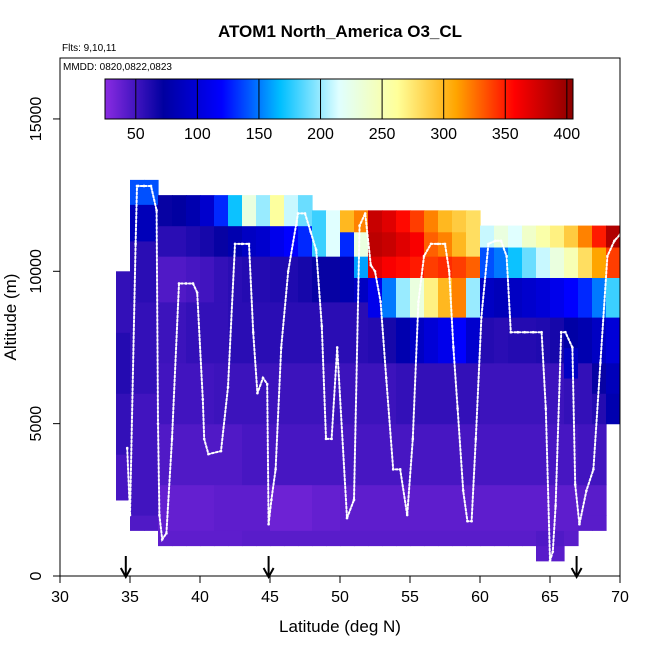 This screenshot has width=650, height=650. What do you see at coordinates (36, 119) in the screenshot?
I see `y-tick-label: 15000` at bounding box center [36, 119].